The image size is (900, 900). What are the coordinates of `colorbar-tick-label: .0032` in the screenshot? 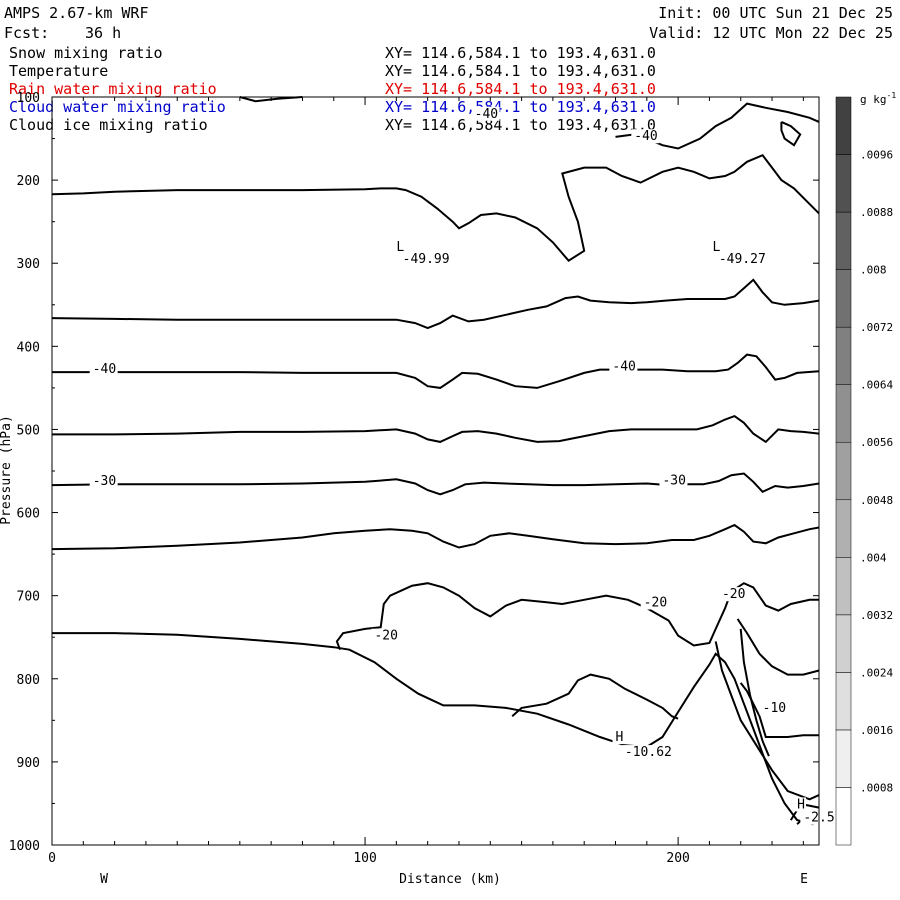 It's located at (876, 615).